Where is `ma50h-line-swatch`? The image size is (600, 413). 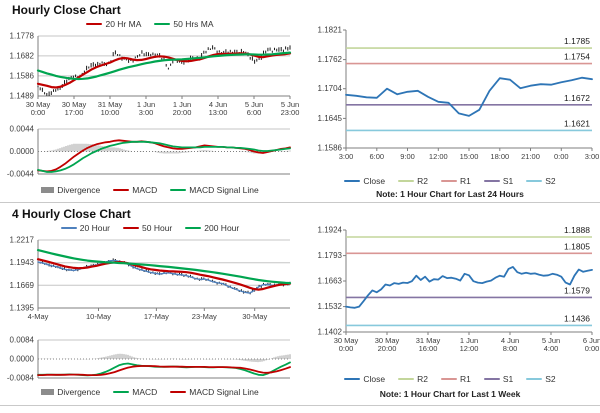
ma50h-line-swatch is located at coordinates (131, 228).